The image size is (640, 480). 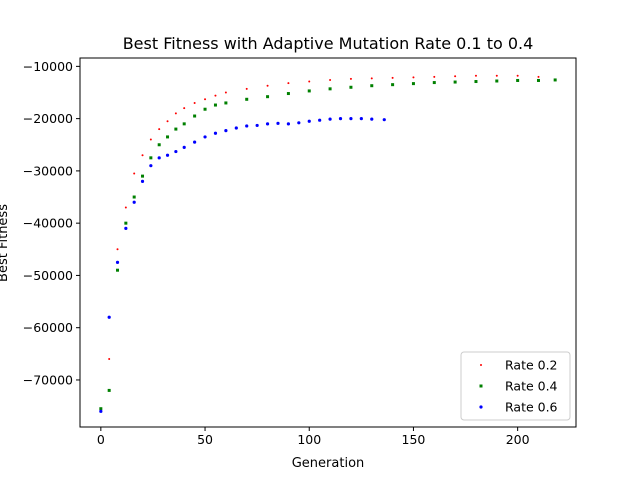 I want to click on y-tick-label: −50000, so click(x=48, y=275).